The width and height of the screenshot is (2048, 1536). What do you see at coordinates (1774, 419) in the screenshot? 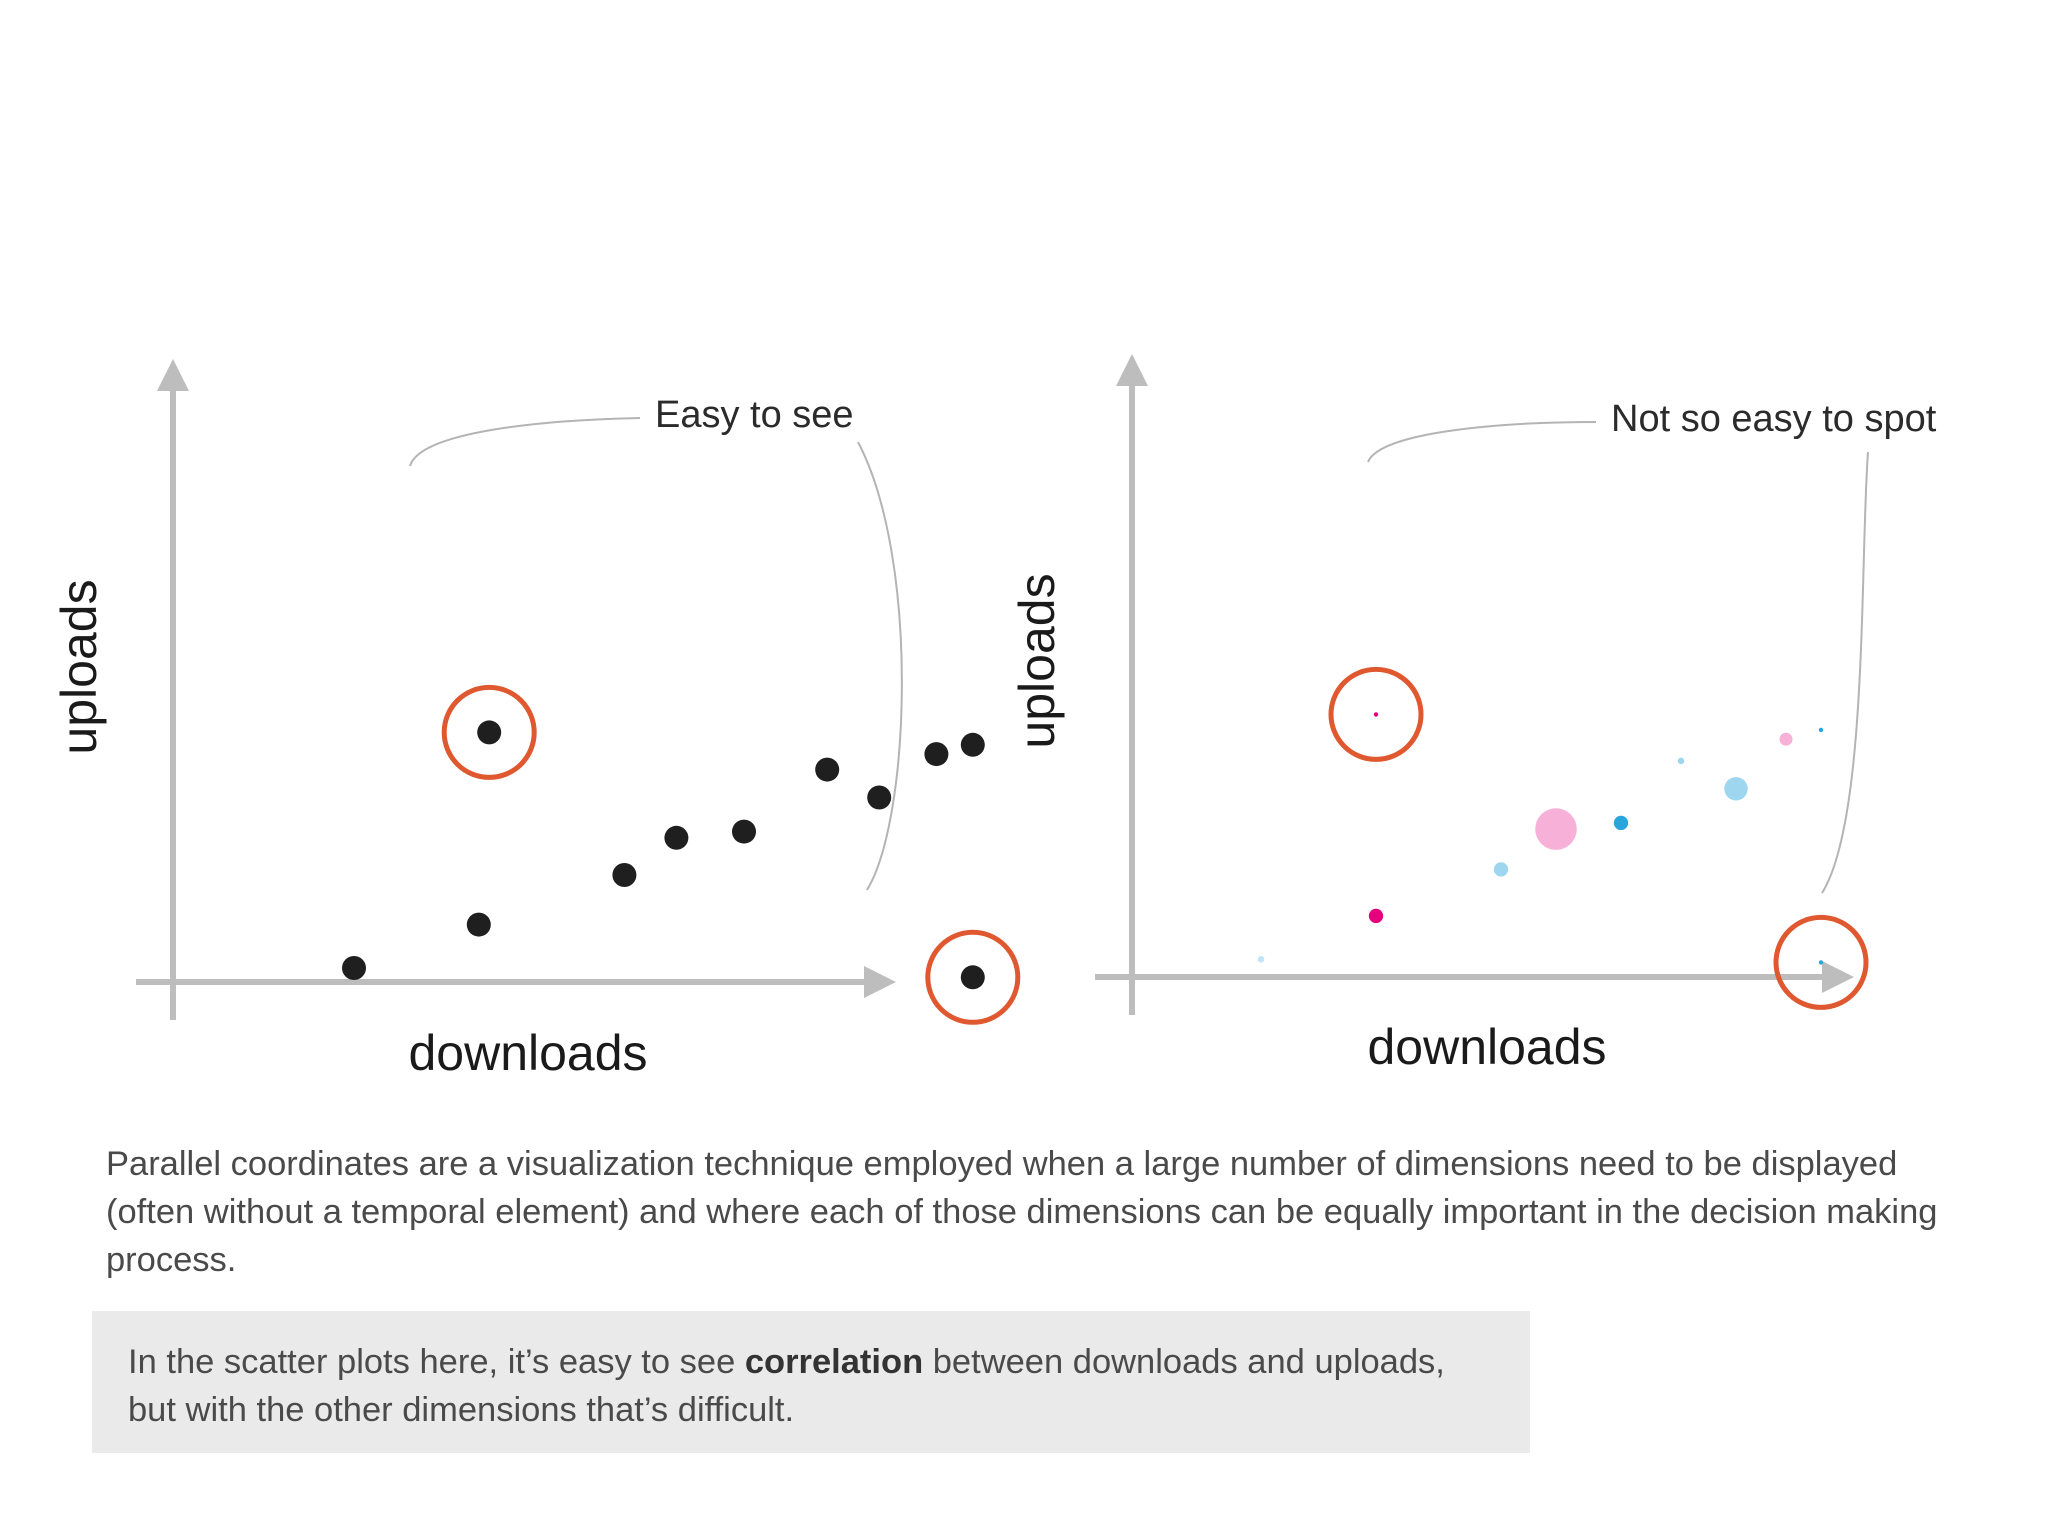
I see `callout-label: Not so easy to spot` at bounding box center [1774, 419].